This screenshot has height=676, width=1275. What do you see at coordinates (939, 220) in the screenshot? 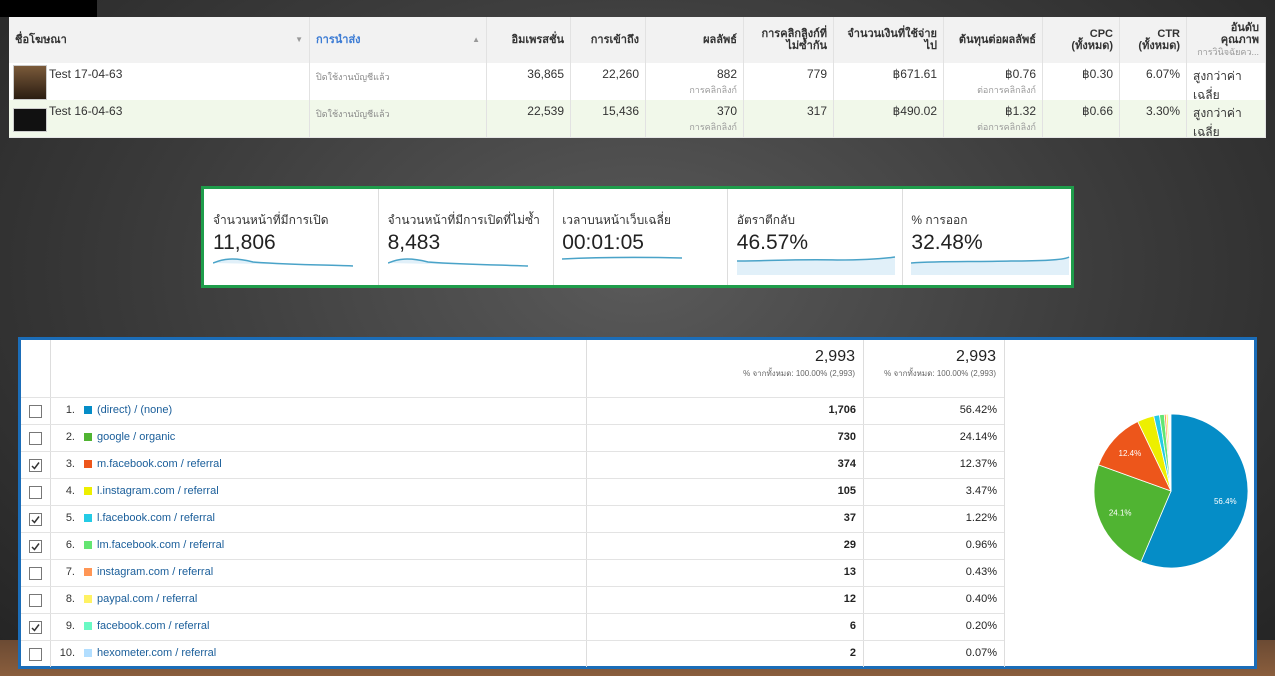
I see `metric-label: % การออก` at bounding box center [939, 220].